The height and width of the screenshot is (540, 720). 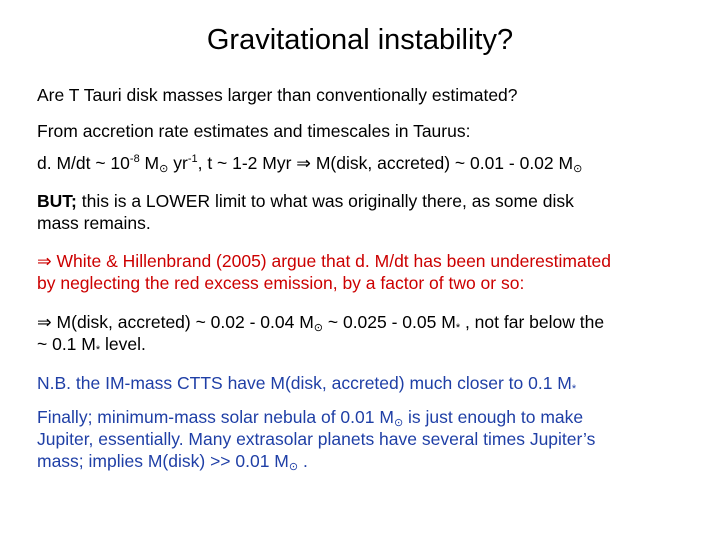 I want to click on slide-title: Gravitational instability?, so click(x=360, y=40).